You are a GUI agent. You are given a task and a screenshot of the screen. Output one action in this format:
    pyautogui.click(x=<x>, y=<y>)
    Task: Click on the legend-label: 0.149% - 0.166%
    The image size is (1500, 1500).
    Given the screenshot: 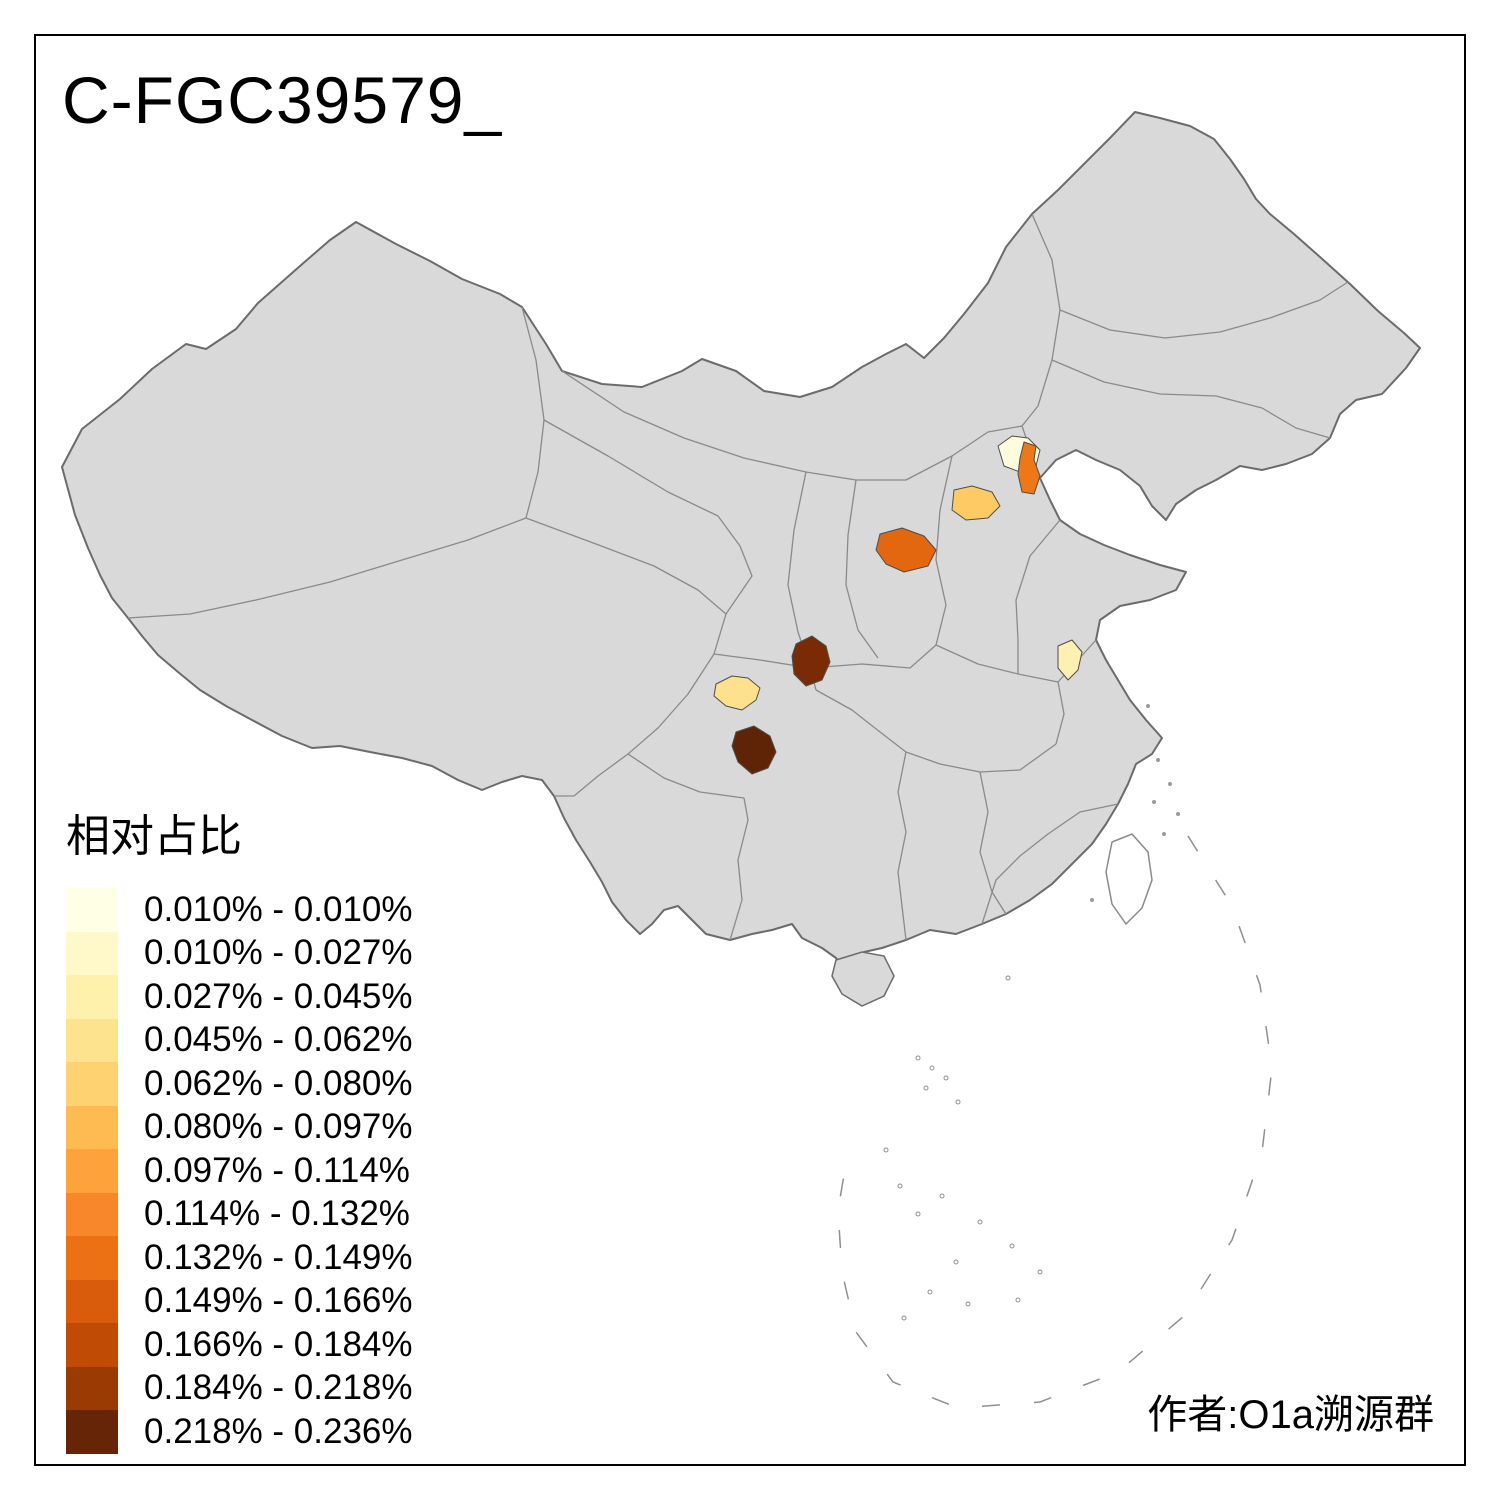 What is the action you would take?
    pyautogui.click(x=278, y=1301)
    